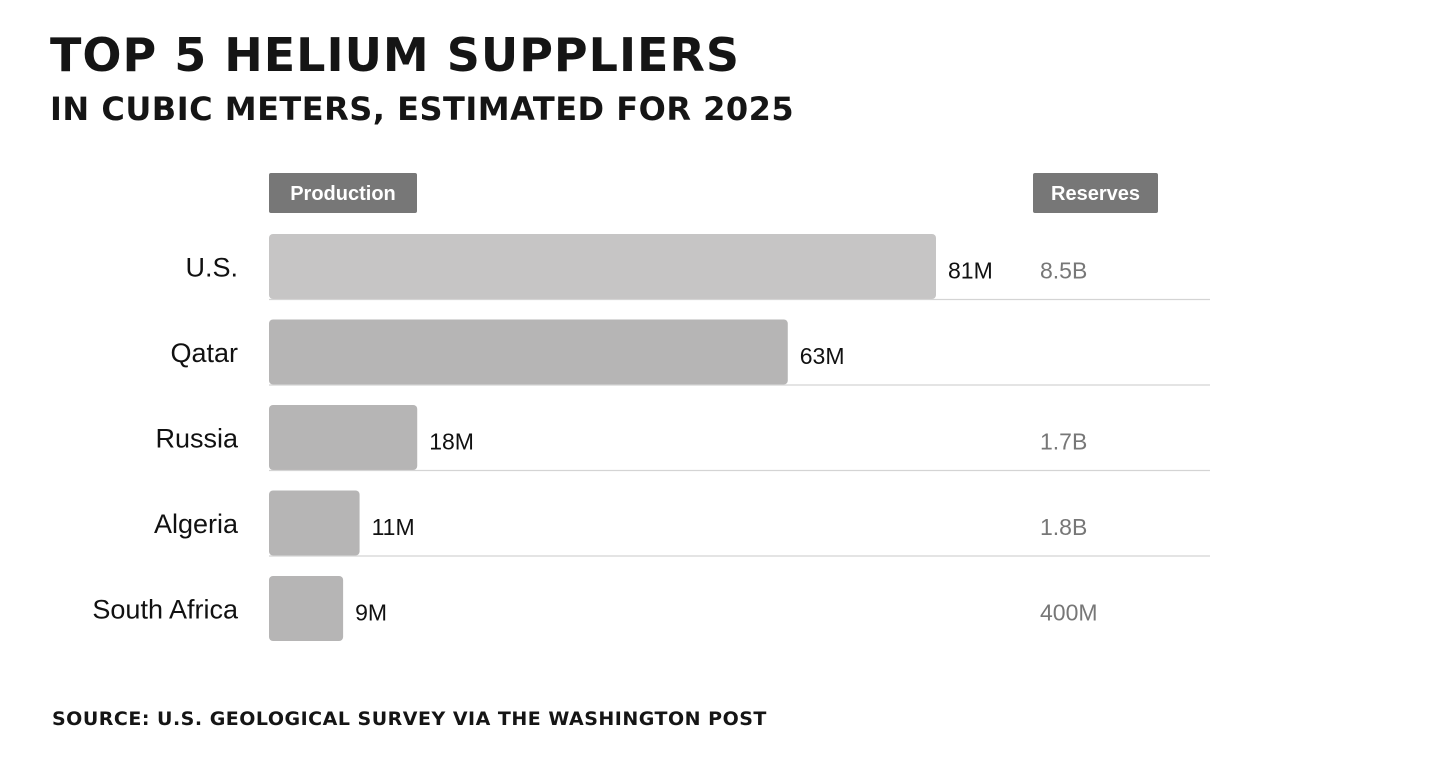 This screenshot has width=1456, height=758. Describe the element at coordinates (1063, 271) in the screenshot. I see `reserves-value-label: 8.5B` at that location.